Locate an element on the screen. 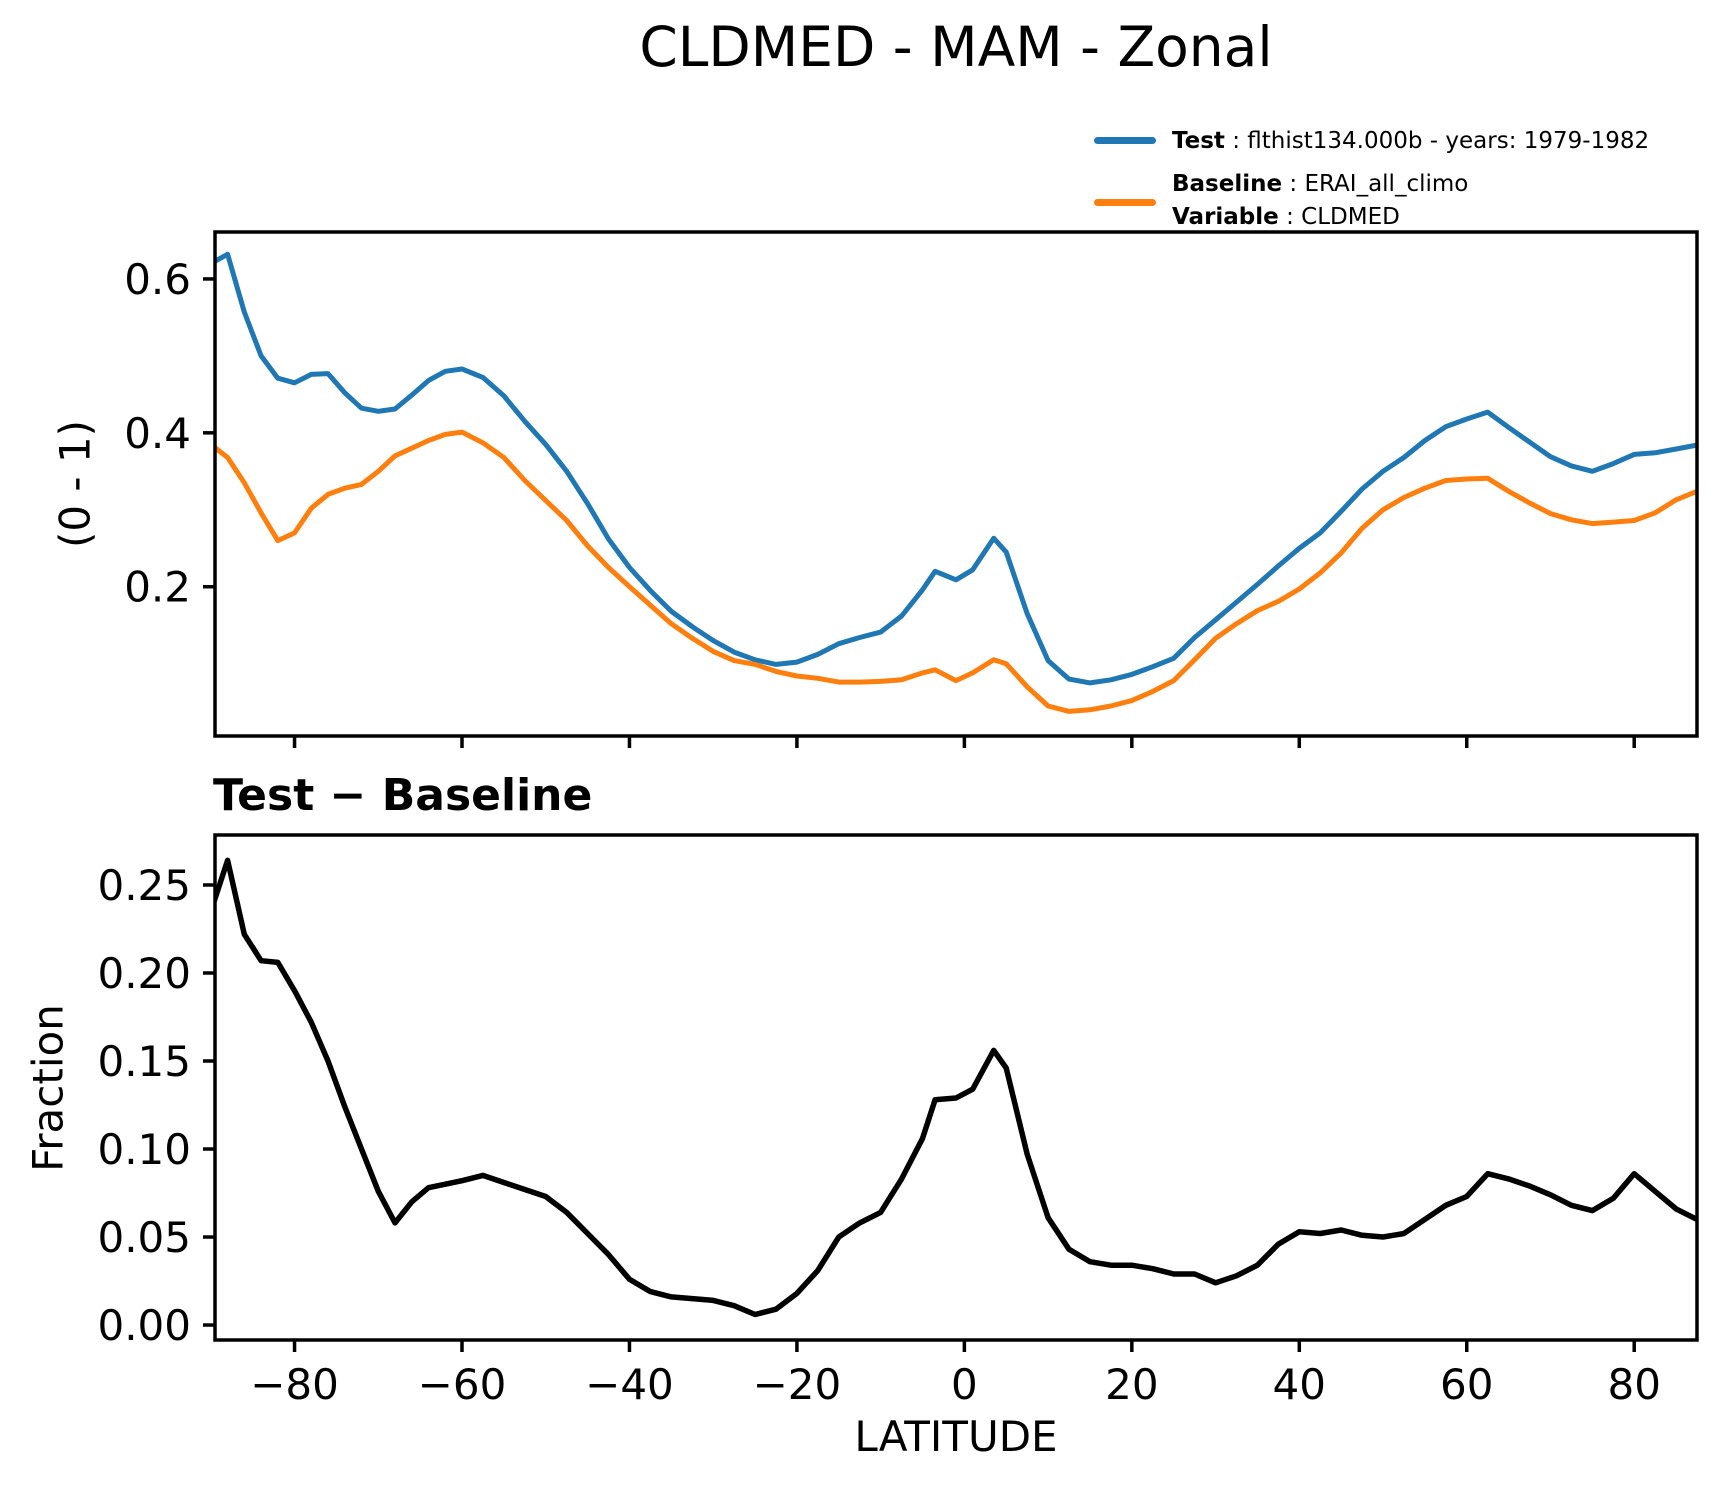  legend-baseline-key: Baseline is located at coordinates (1227, 184).